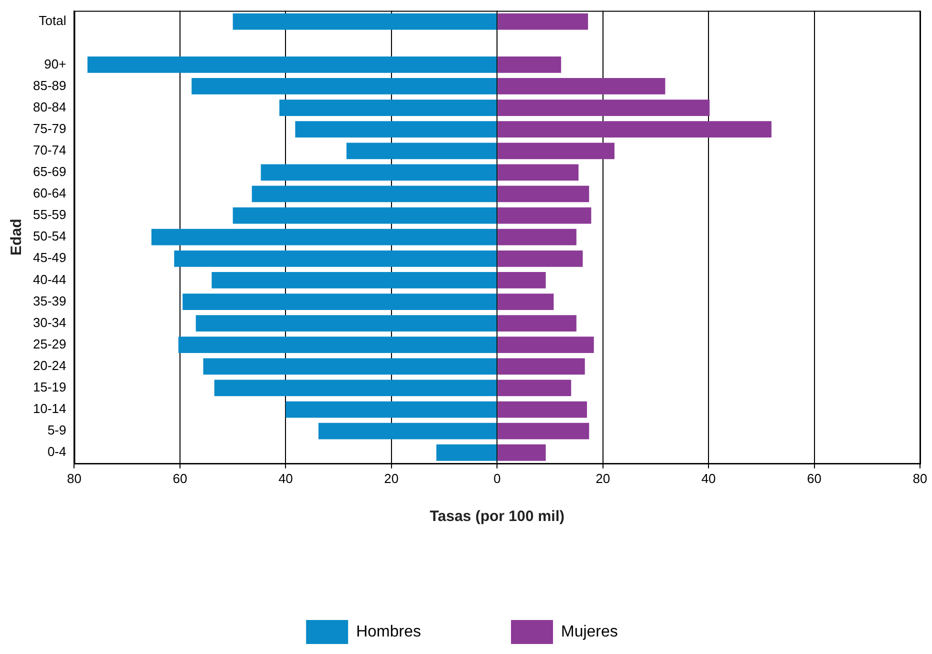 The image size is (932, 654). Describe the element at coordinates (497, 517) in the screenshot. I see `x-axis-title: Tasas (por 100 mil)` at that location.